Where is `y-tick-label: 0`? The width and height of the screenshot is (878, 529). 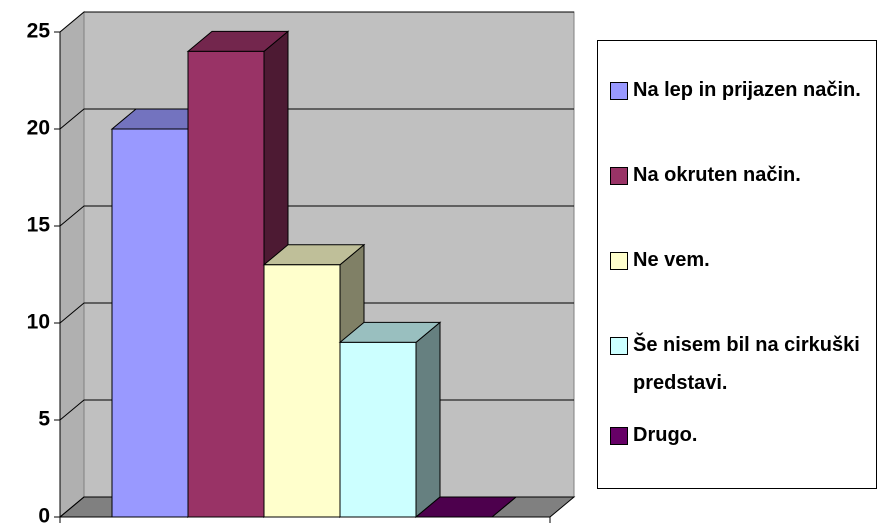
y-tick-label: 0 is located at coordinates (44, 516).